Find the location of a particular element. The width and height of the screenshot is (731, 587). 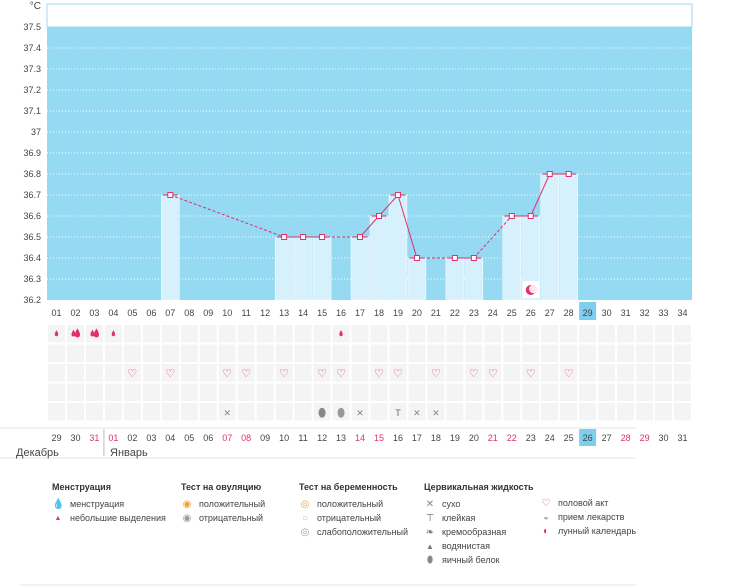

sticky-icon: ⊤ is located at coordinates (430, 518).